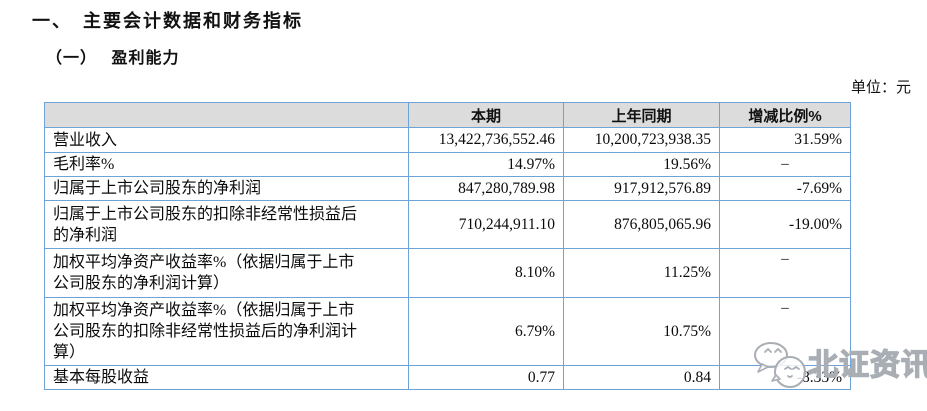 This screenshot has height=411, width=927. What do you see at coordinates (506, 224) in the screenshot?
I see `current-period-cell-text: 710,244,911.10` at bounding box center [506, 224].